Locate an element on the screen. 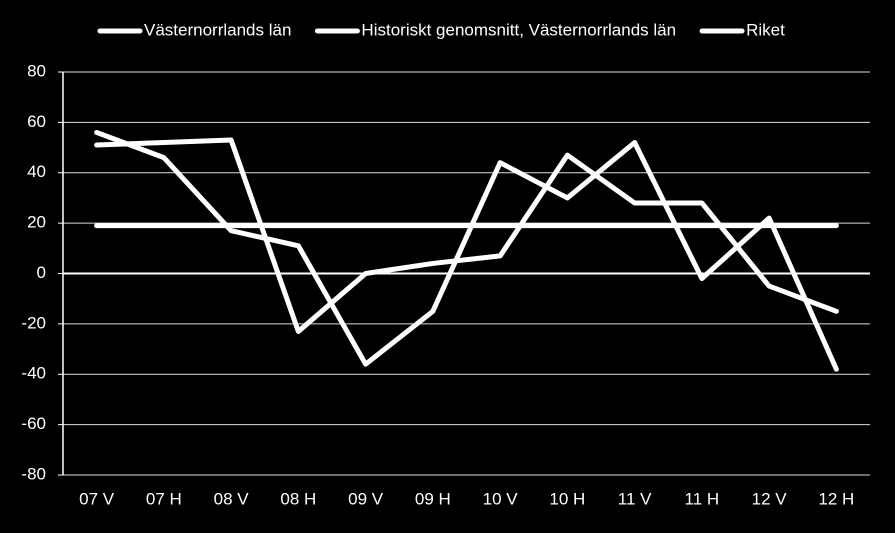 This screenshot has height=533, width=895. y-tick-label: -40 is located at coordinates (33, 373).